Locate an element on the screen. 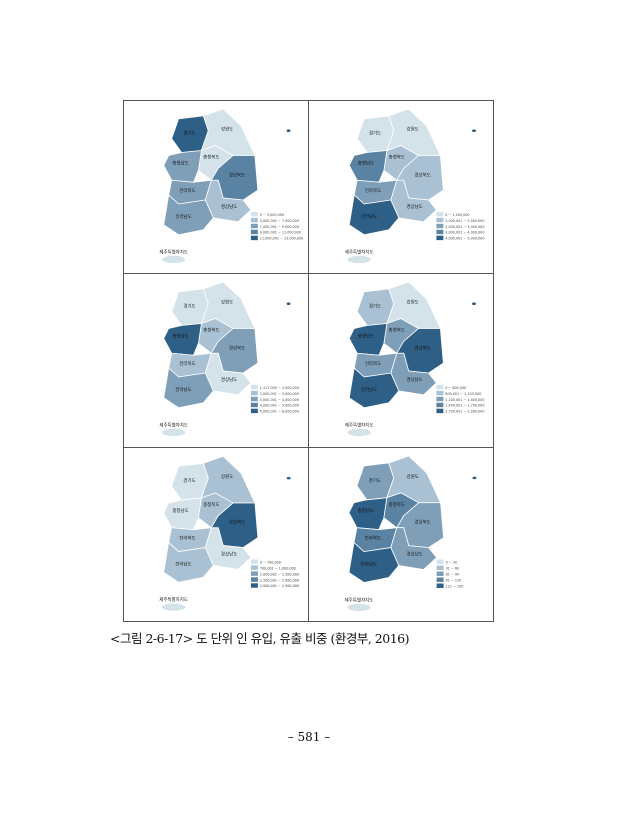  legend-label: 1,500,001 ~ 2,000,000 is located at coordinates (279, 580).